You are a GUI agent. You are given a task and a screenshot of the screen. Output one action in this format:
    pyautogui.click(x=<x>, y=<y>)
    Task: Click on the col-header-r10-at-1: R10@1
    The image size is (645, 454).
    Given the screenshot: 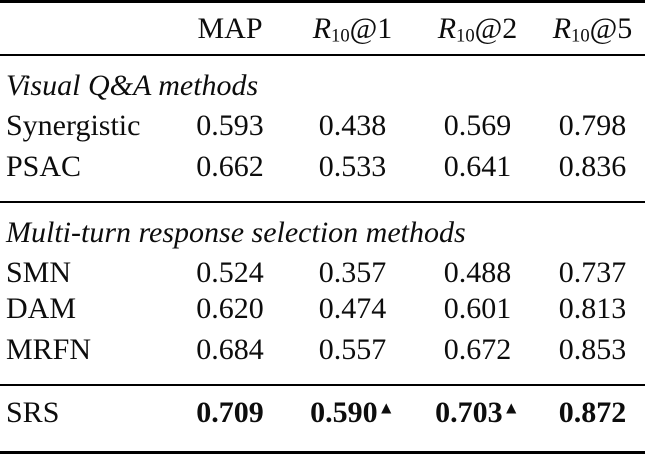 What is the action you would take?
    pyautogui.click(x=352, y=28)
    